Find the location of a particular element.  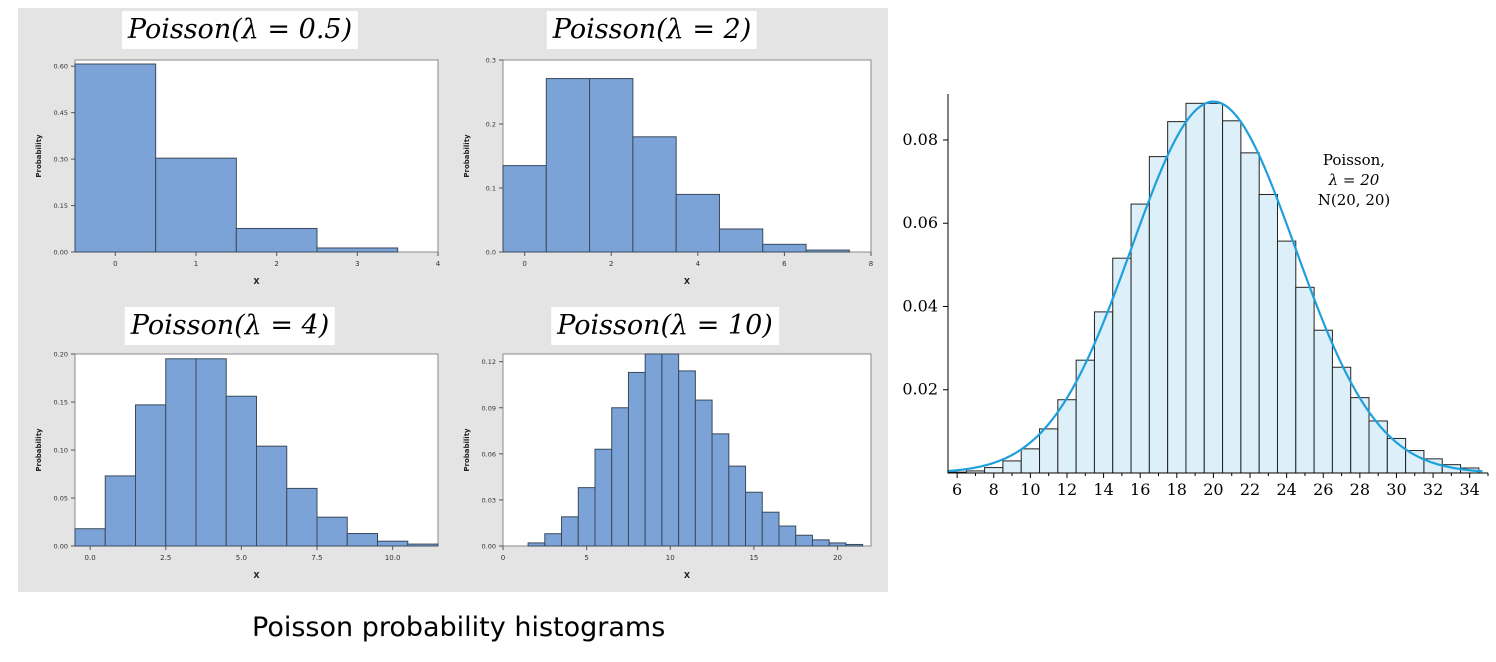

y-tick-label: 0.02 is located at coordinates (920, 389).